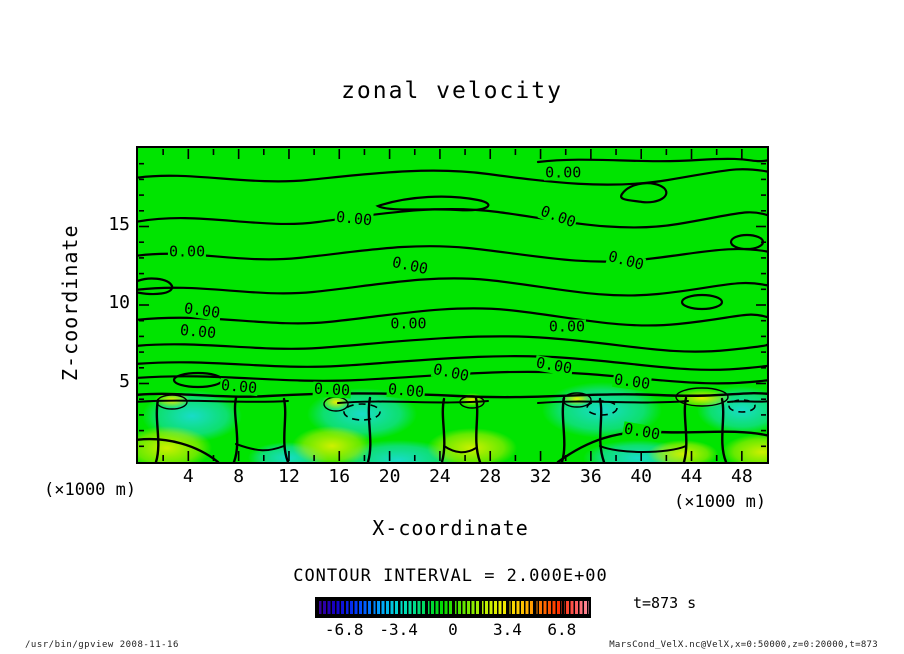 This screenshot has height=654, width=904. I want to click on time-annotation: t=873 s, so click(665, 603).